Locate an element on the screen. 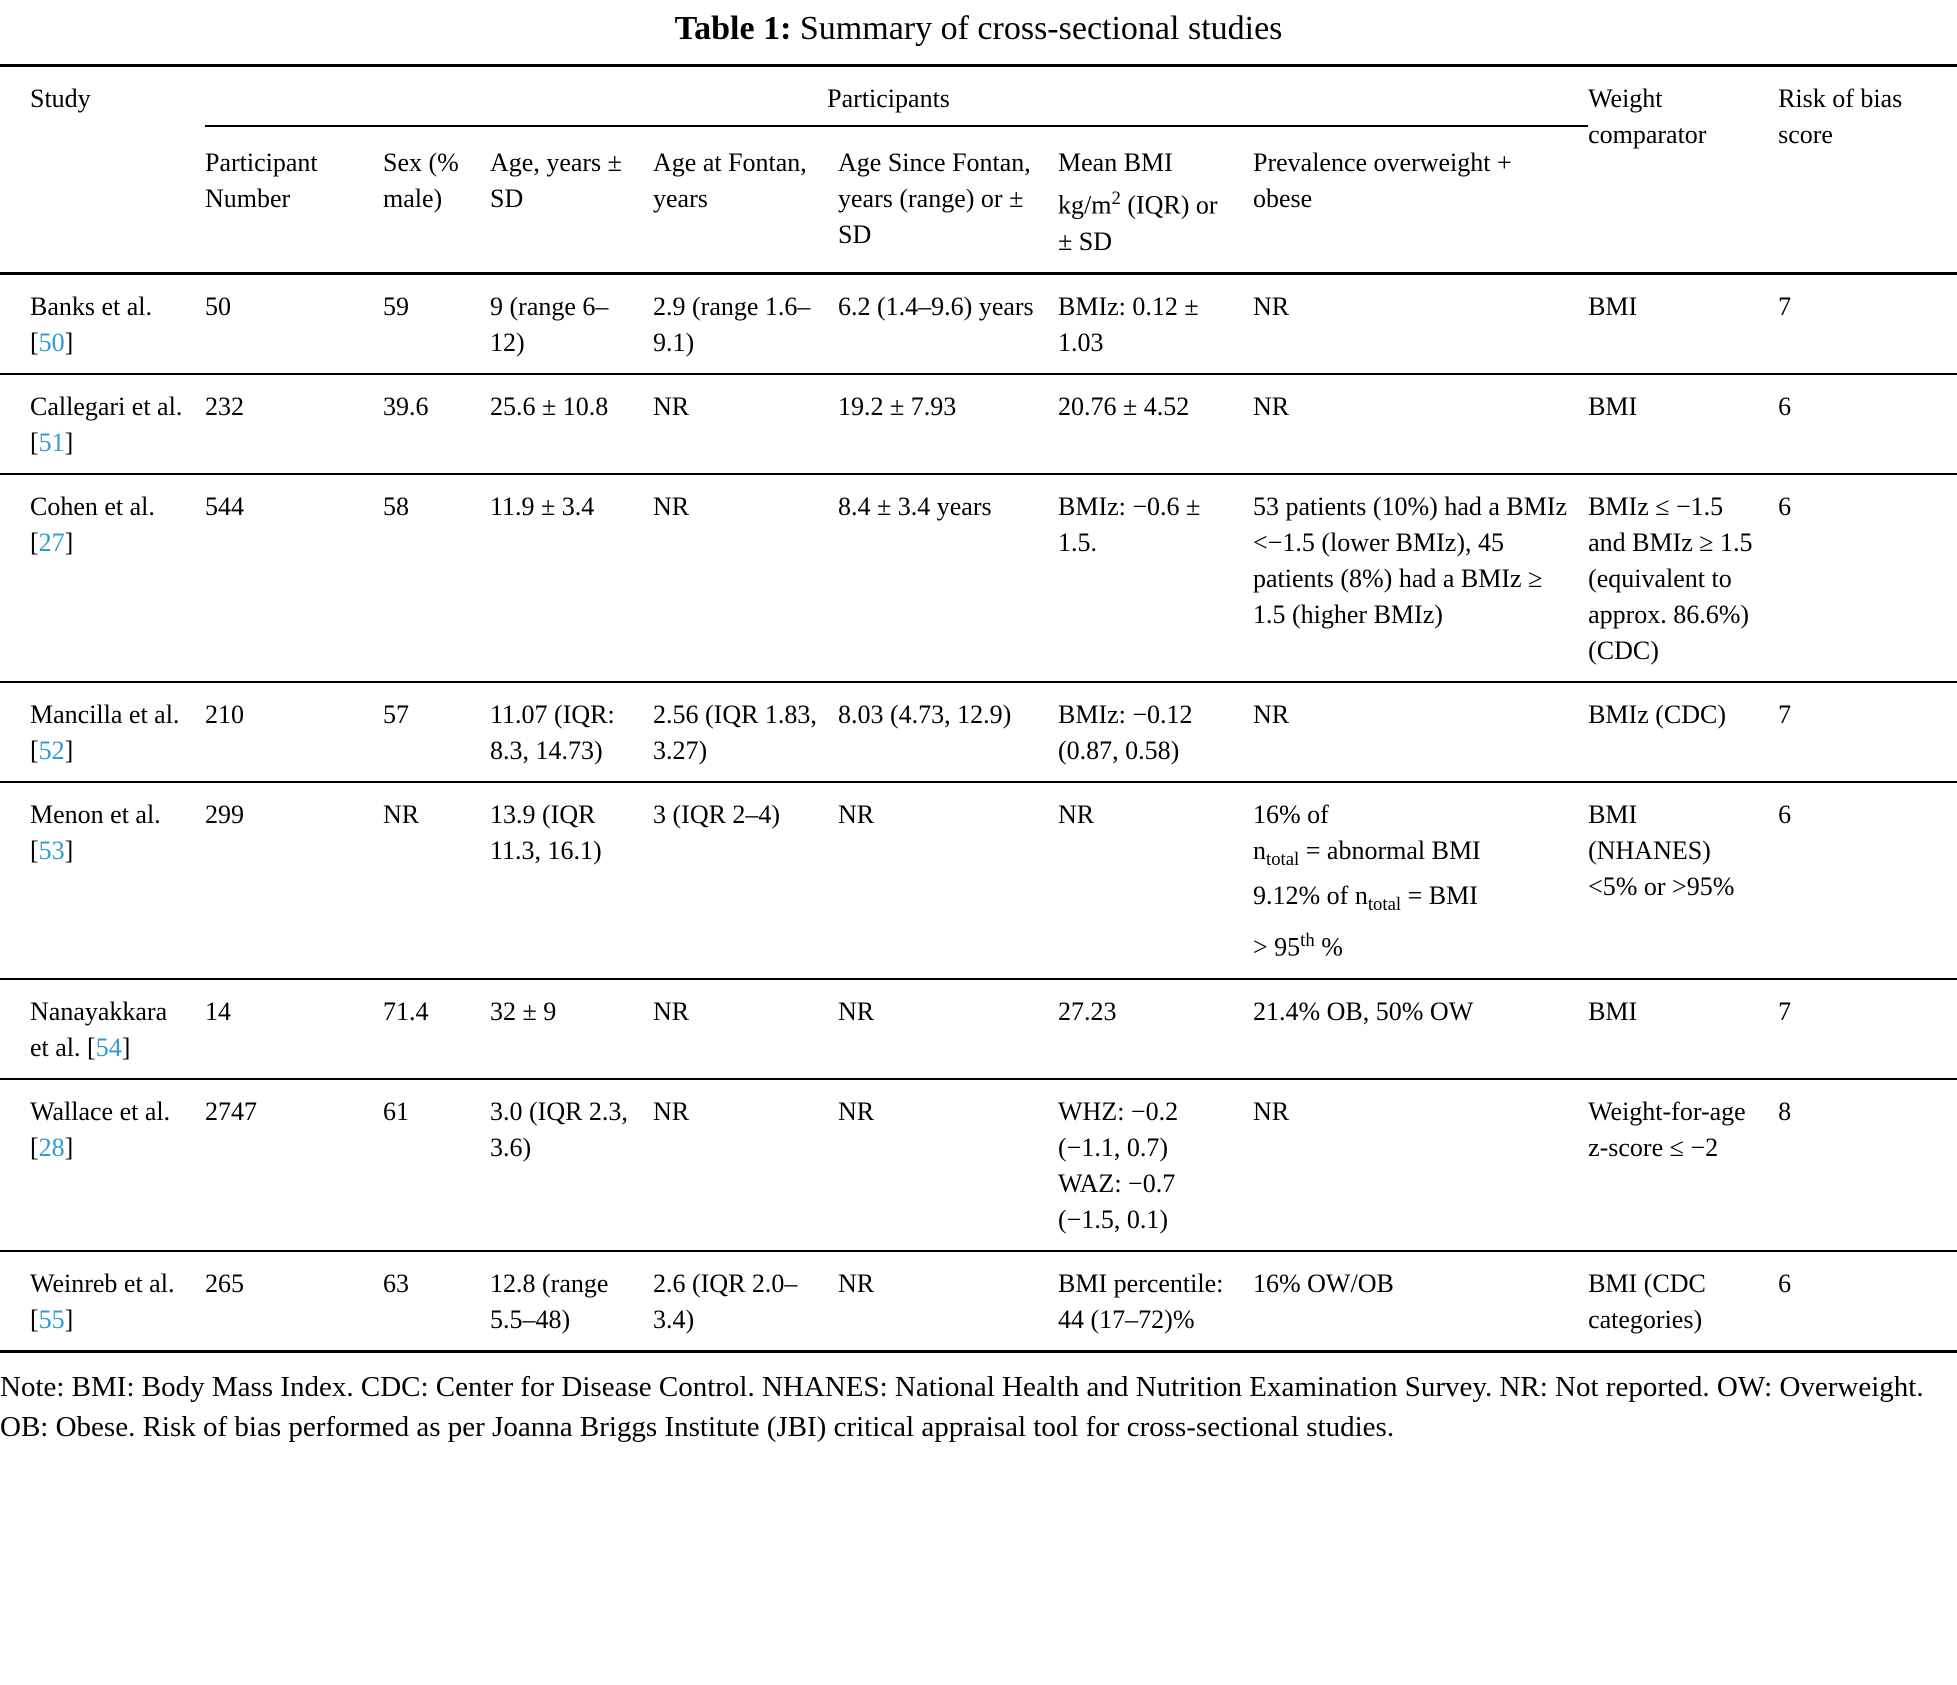  study-cell: Nanayakkara et al. 54 is located at coordinates (102, 1029).